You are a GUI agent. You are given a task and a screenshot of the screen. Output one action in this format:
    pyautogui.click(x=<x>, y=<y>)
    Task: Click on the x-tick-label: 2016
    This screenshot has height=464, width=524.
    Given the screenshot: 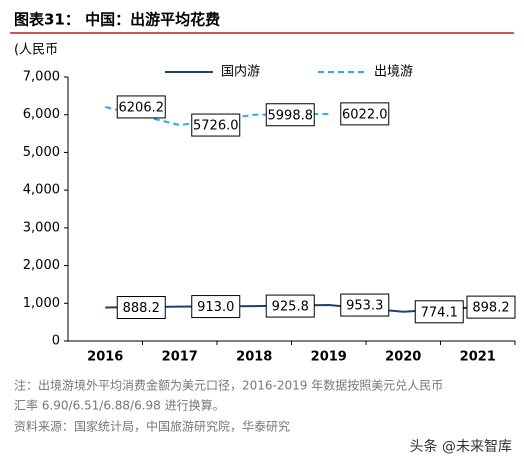 What is the action you would take?
    pyautogui.click(x=105, y=357)
    